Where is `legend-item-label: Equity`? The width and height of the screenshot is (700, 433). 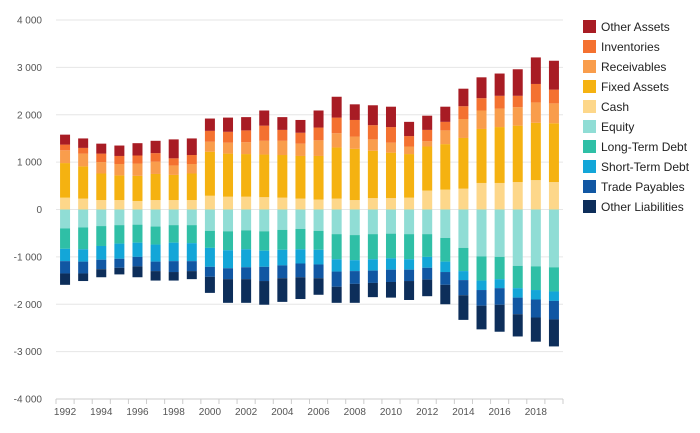
legend-item-label: Equity is located at coordinates (617, 127).